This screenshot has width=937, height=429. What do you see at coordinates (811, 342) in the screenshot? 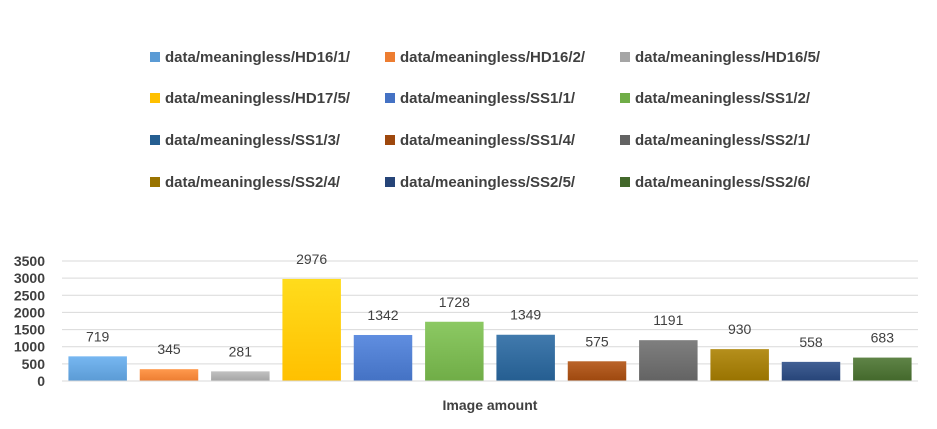
I see `data-label: 558` at bounding box center [811, 342].